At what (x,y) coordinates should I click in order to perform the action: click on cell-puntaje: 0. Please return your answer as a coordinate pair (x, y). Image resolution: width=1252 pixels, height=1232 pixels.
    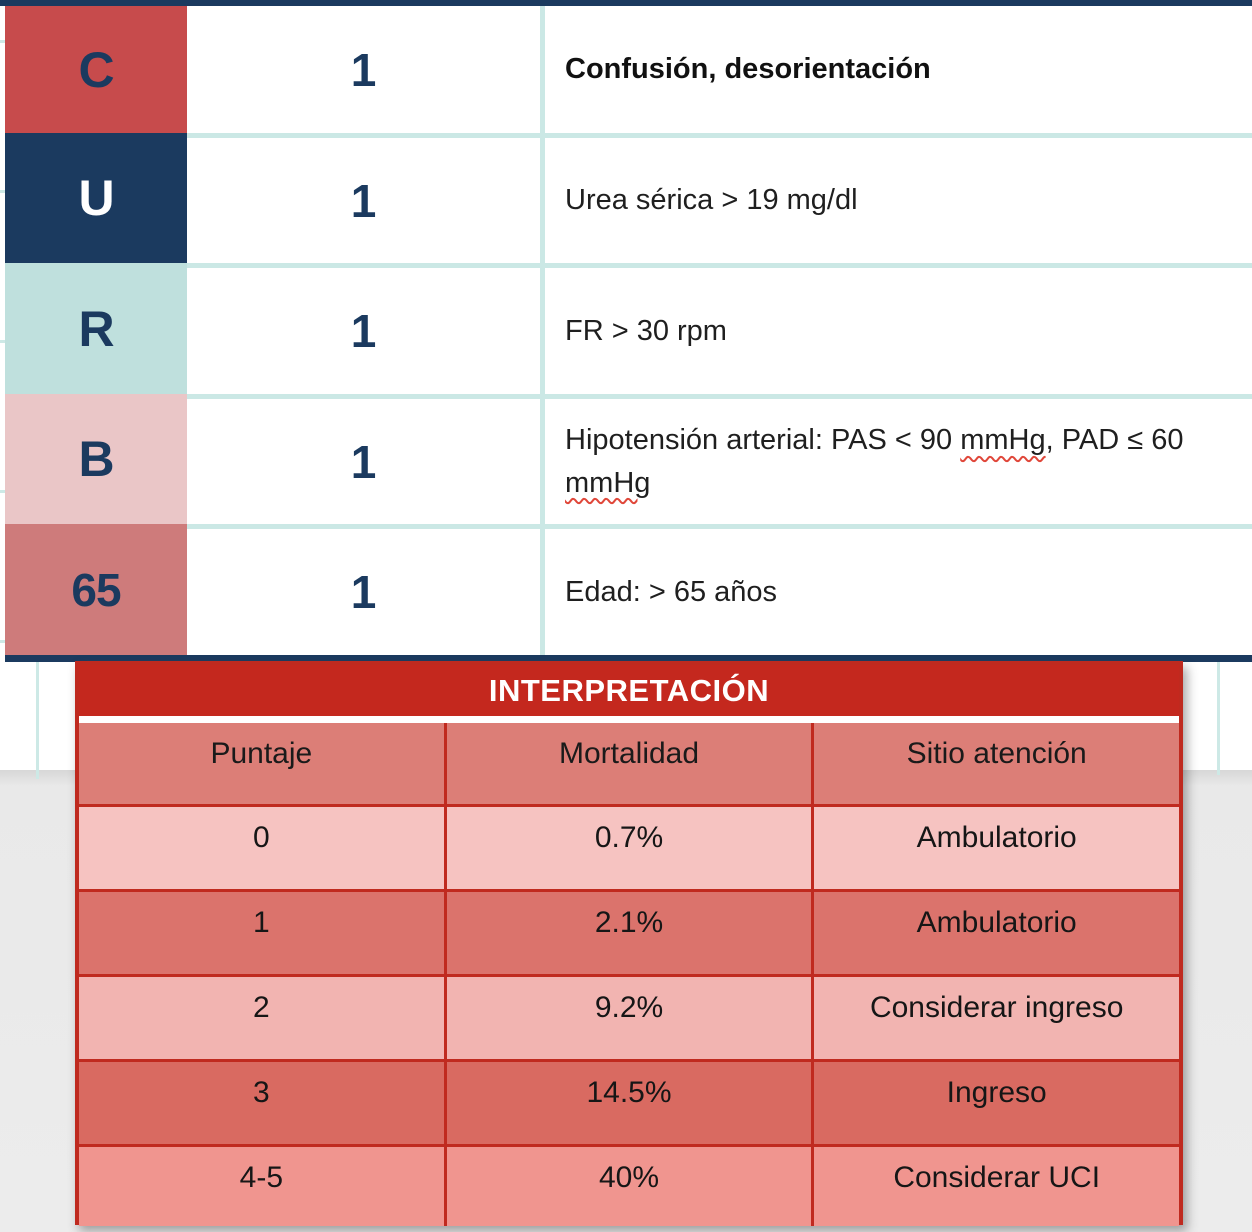
    Looking at the image, I should click on (261, 837).